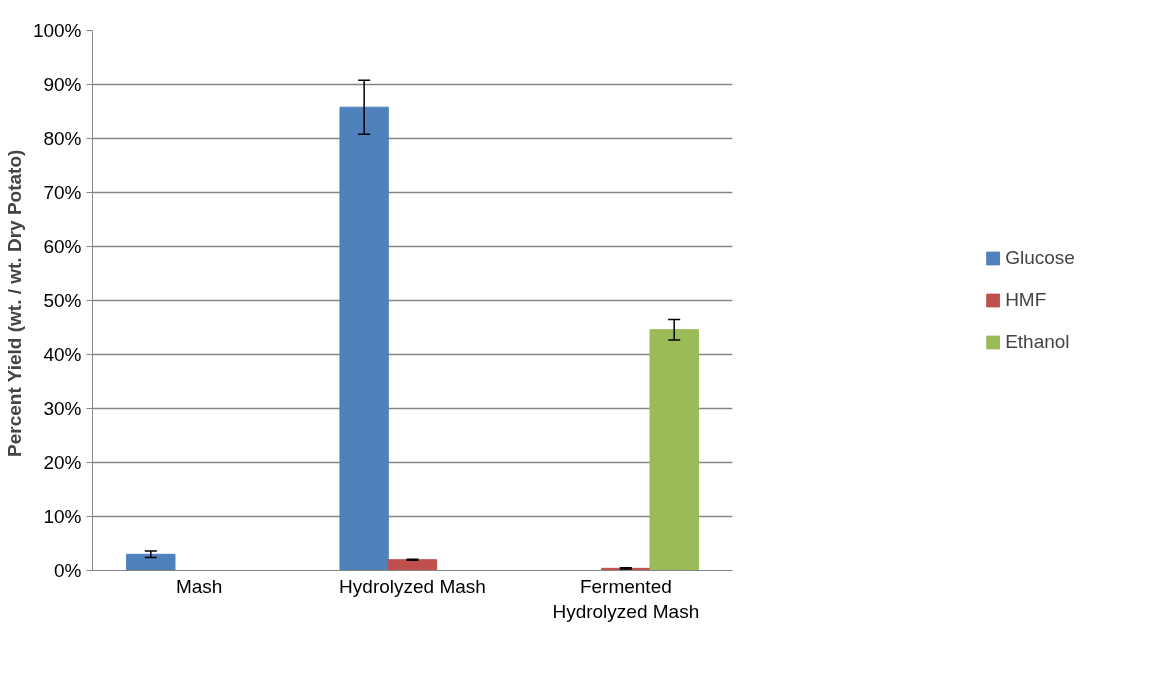 The image size is (1149, 679). Describe the element at coordinates (62, 246) in the screenshot. I see `y-tick-label: 60%` at that location.